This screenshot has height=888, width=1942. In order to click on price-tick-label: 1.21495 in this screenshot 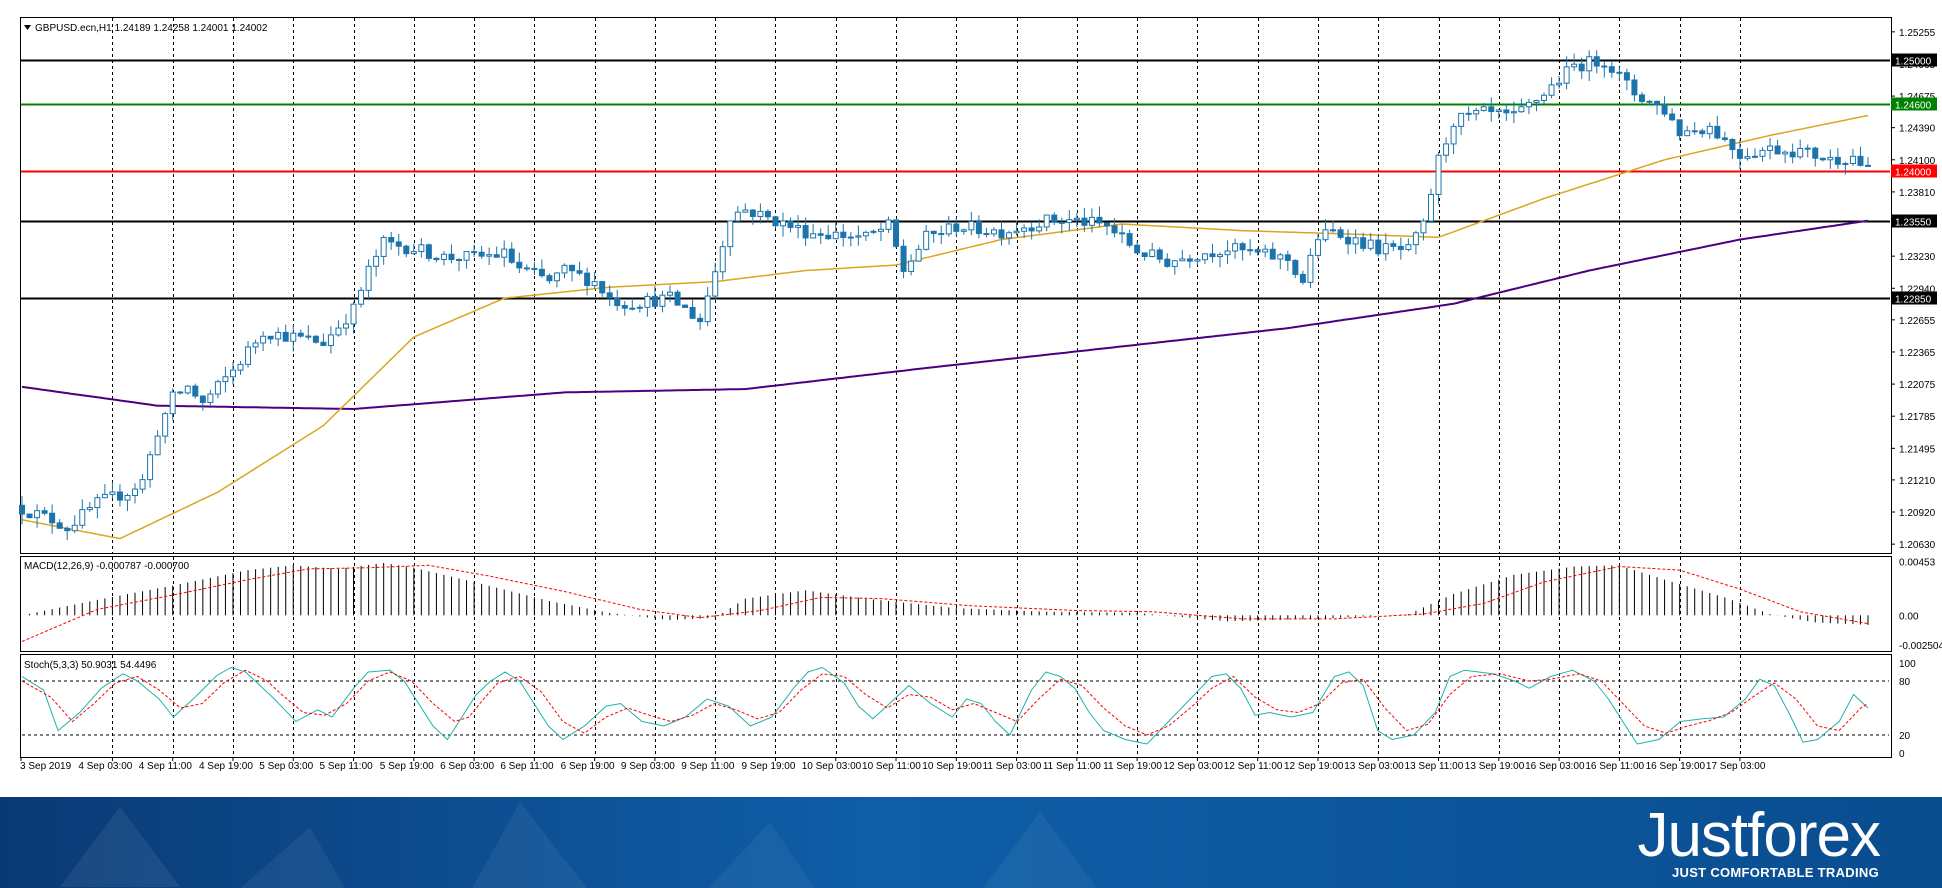, I will do `click(1917, 449)`.